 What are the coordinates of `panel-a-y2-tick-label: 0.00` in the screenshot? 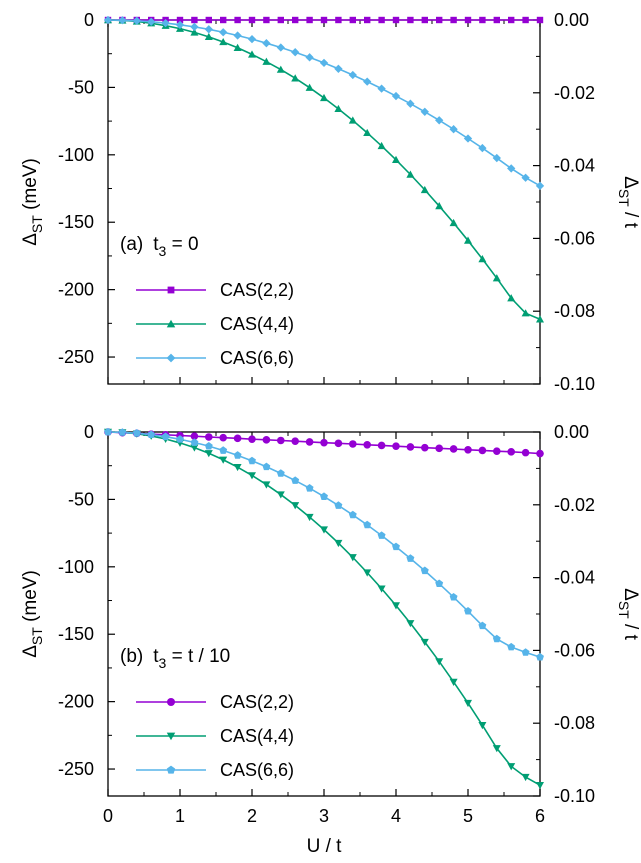 It's located at (571, 20).